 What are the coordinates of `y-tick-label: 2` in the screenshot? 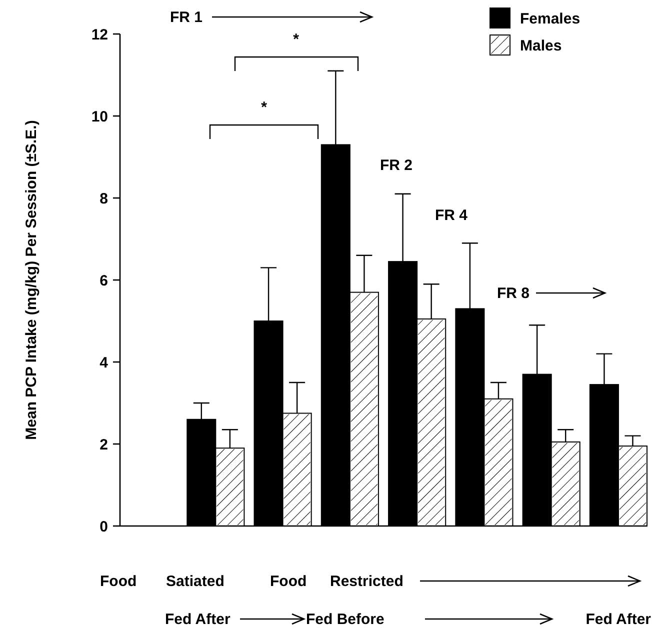 It's located at (104, 445).